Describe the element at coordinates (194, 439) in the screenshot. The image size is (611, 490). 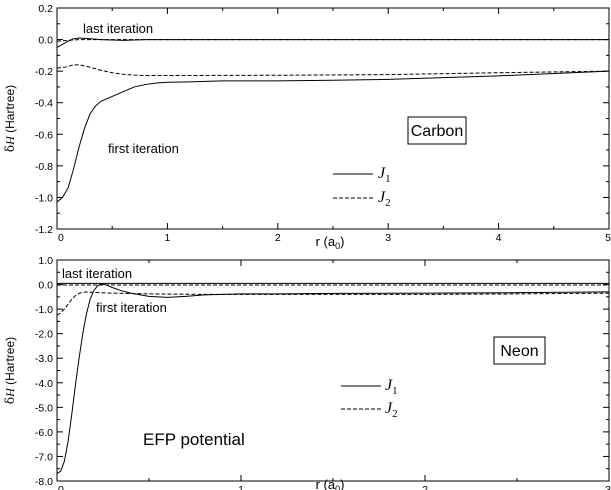
I see `annotation-label: EFP potential` at that location.